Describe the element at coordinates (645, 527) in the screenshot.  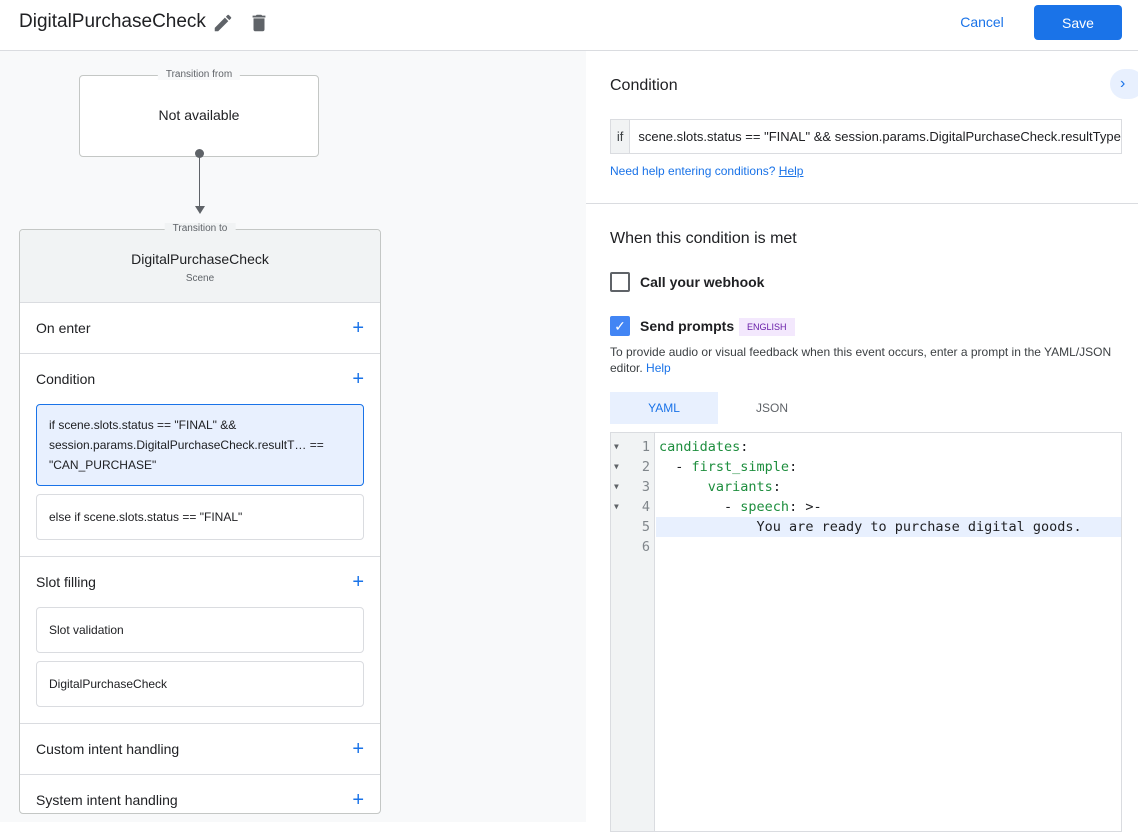
I see `line-number: 5` at that location.